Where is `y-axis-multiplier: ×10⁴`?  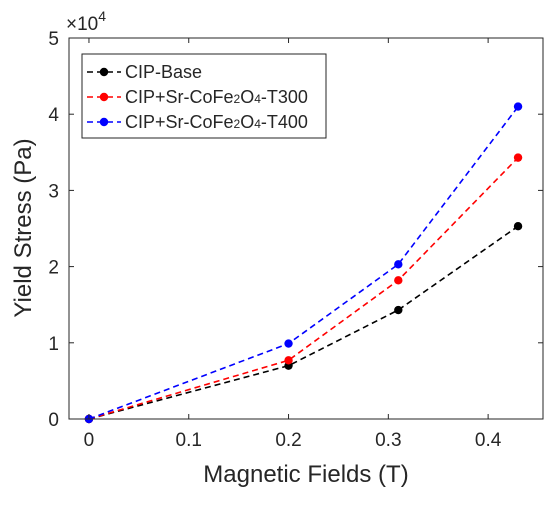 y-axis-multiplier: ×10⁴ is located at coordinates (86, 21).